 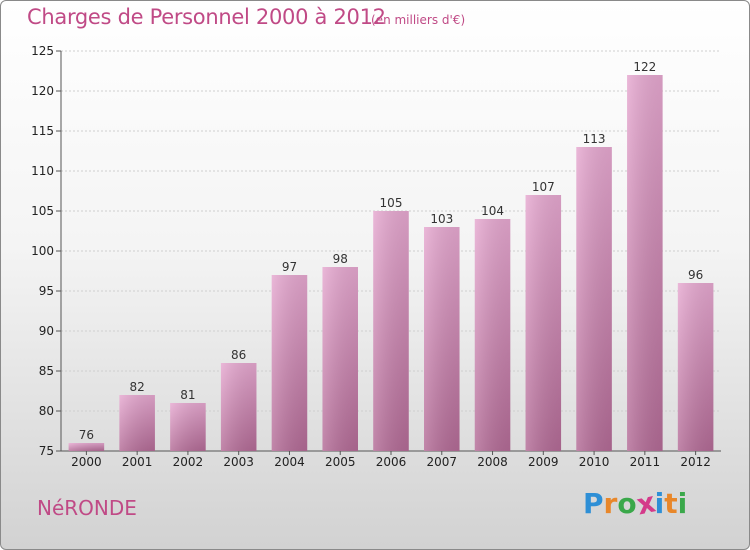 What do you see at coordinates (593, 503) in the screenshot?
I see `logo-letter: P` at bounding box center [593, 503].